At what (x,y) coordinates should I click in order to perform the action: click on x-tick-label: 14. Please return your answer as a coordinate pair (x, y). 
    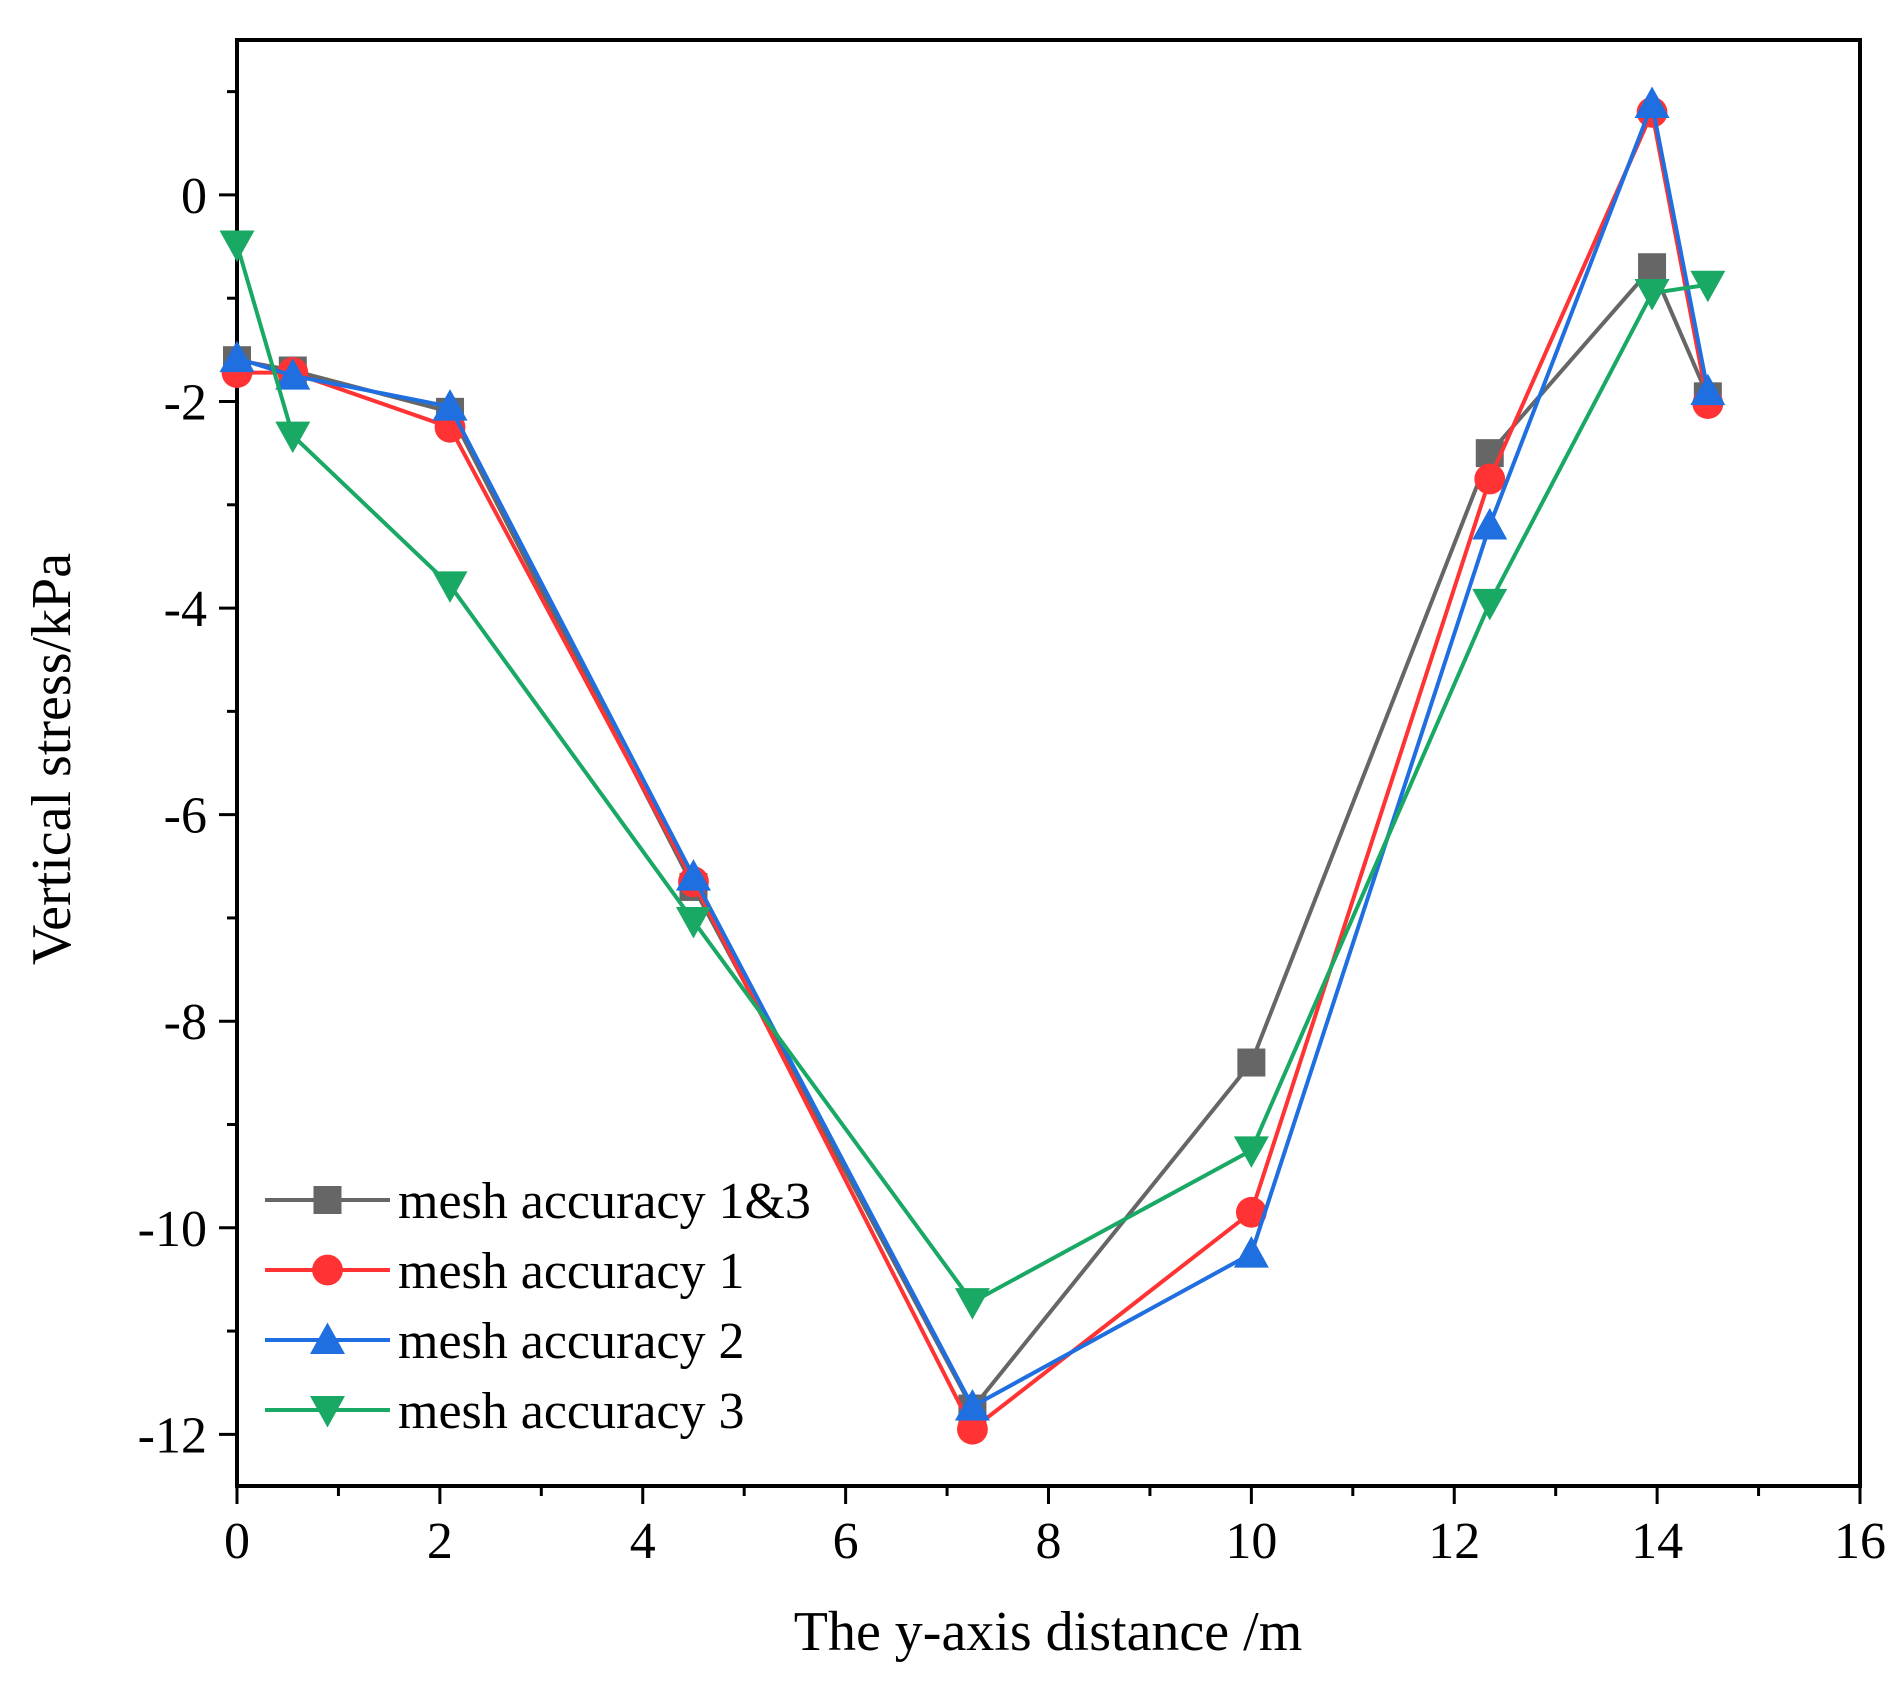
    Looking at the image, I should click on (1657, 1541).